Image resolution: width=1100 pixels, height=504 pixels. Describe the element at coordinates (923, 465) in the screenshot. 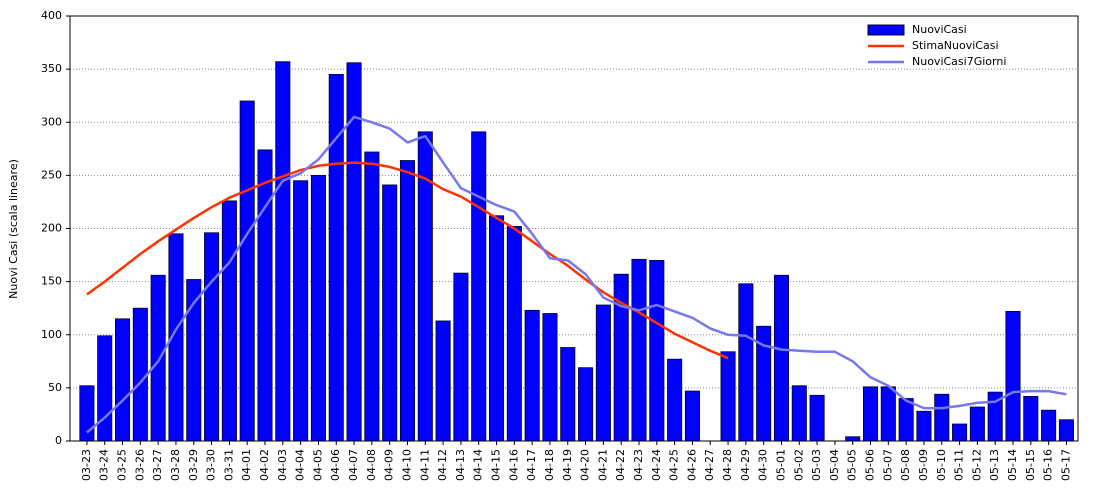

I see `x-tick-label: 05-09` at that location.